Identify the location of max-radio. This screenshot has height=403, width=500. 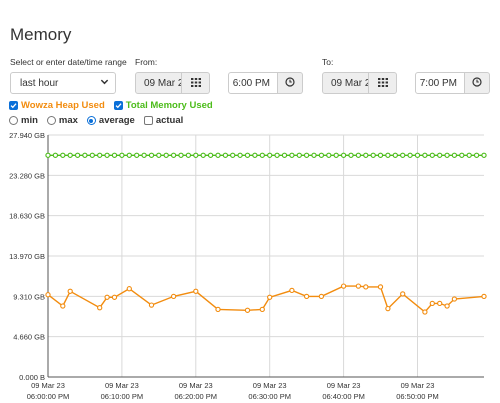
(51, 120).